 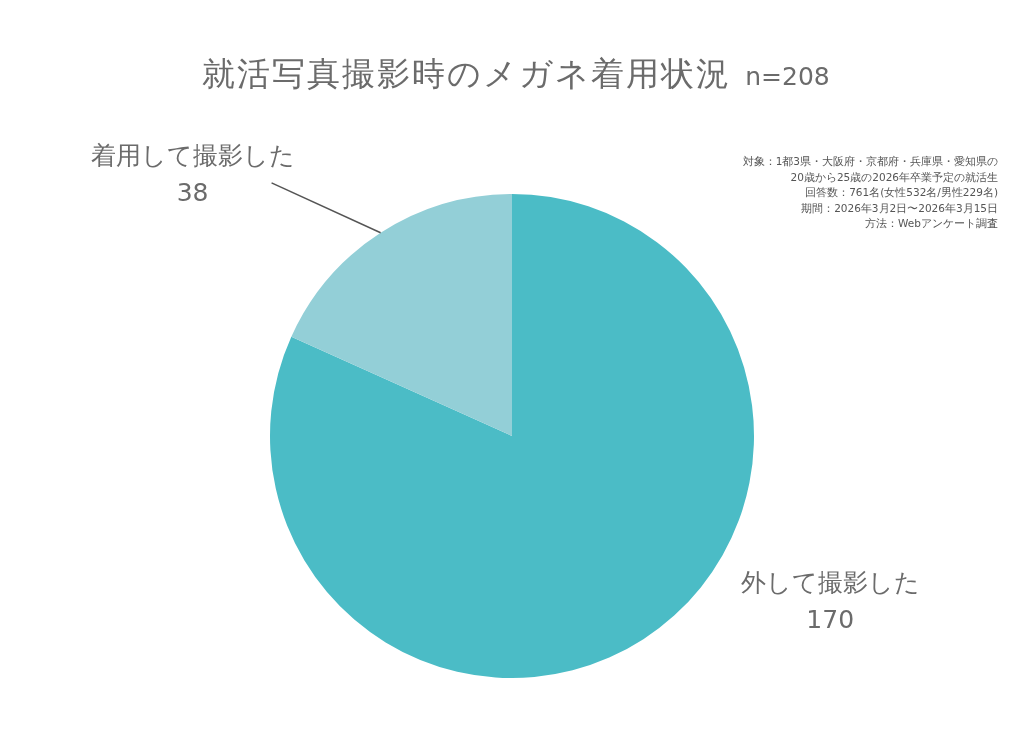 I want to click on chart-title: 就活写真撮影時のメガネ着用状況, so click(x=467, y=73).